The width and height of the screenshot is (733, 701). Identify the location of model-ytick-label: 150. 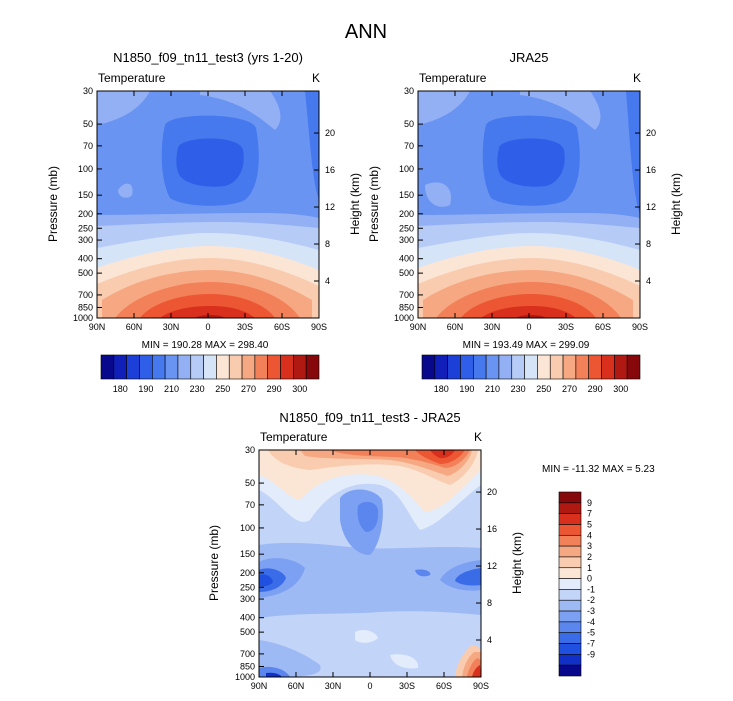
(85, 195).